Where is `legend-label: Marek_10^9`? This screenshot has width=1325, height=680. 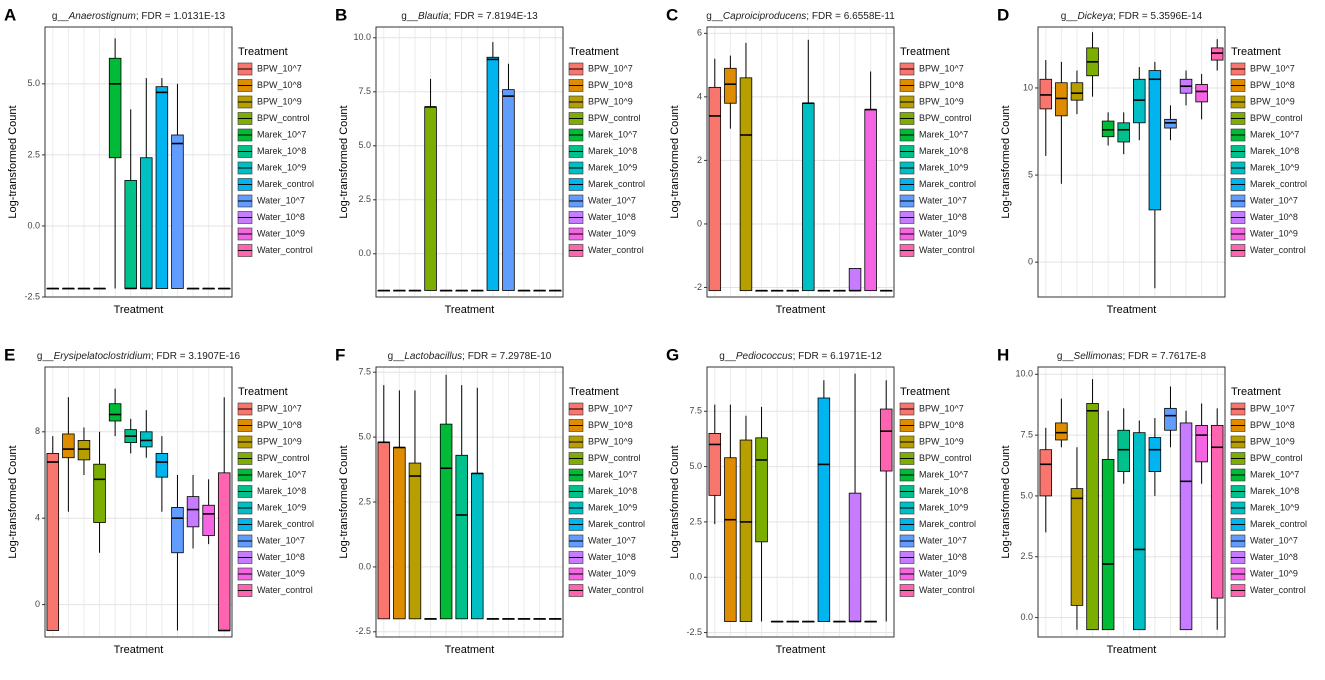
legend-label: Marek_10^9 is located at coordinates (612, 167).